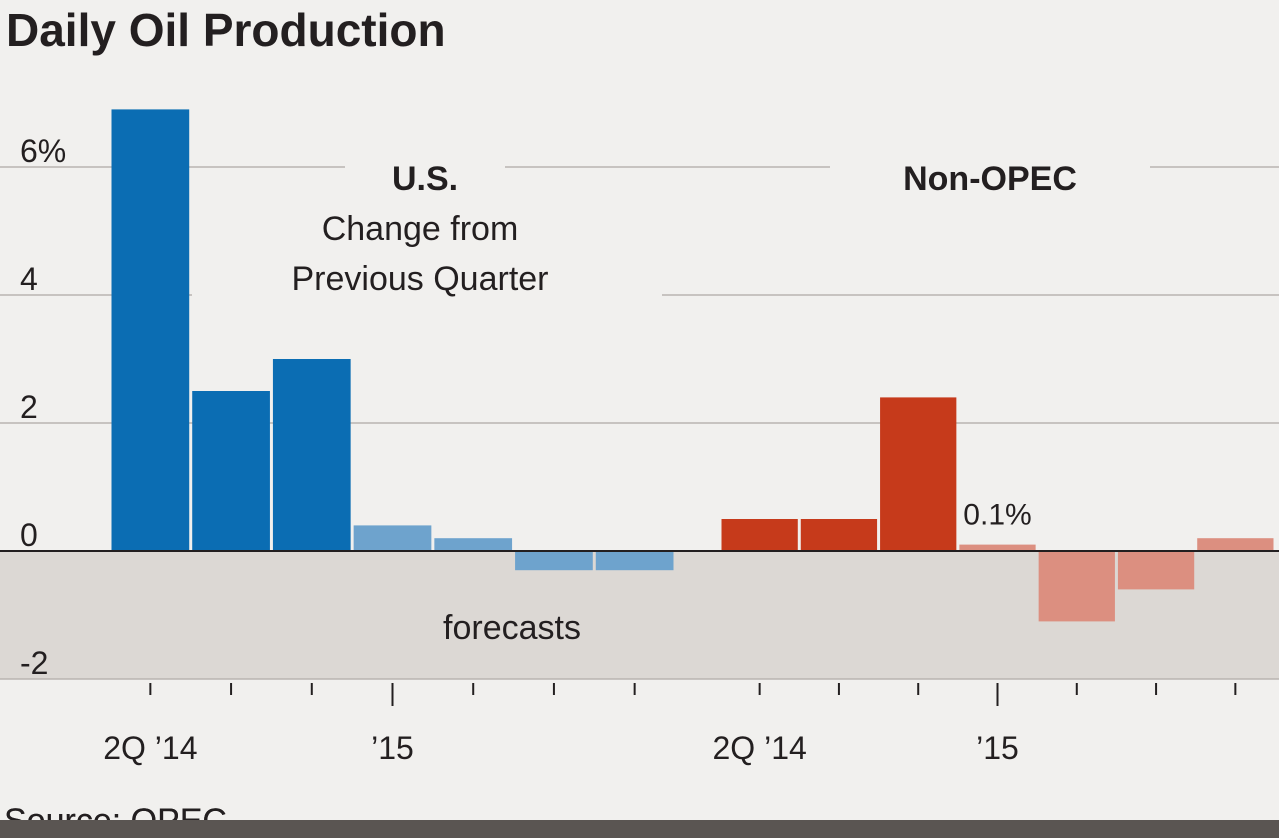  What do you see at coordinates (115, 820) in the screenshot?
I see `source-overlay: Source: OPEC` at bounding box center [115, 820].